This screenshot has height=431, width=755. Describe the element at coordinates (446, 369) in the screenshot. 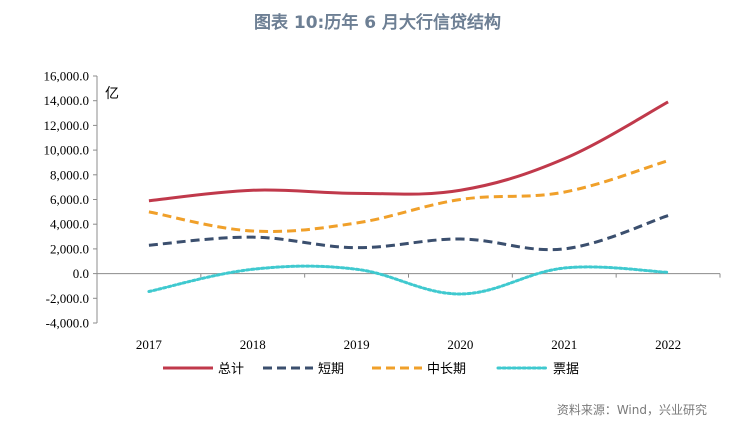

I see `legend-label-medium-long-term: 中长期` at that location.